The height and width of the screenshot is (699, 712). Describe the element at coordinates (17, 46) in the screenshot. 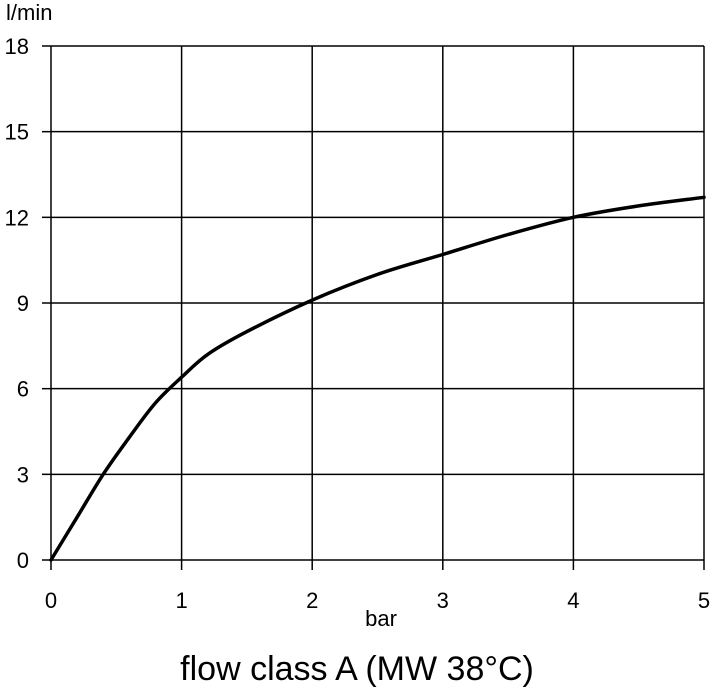

I see `y-tick-label: 18` at that location.